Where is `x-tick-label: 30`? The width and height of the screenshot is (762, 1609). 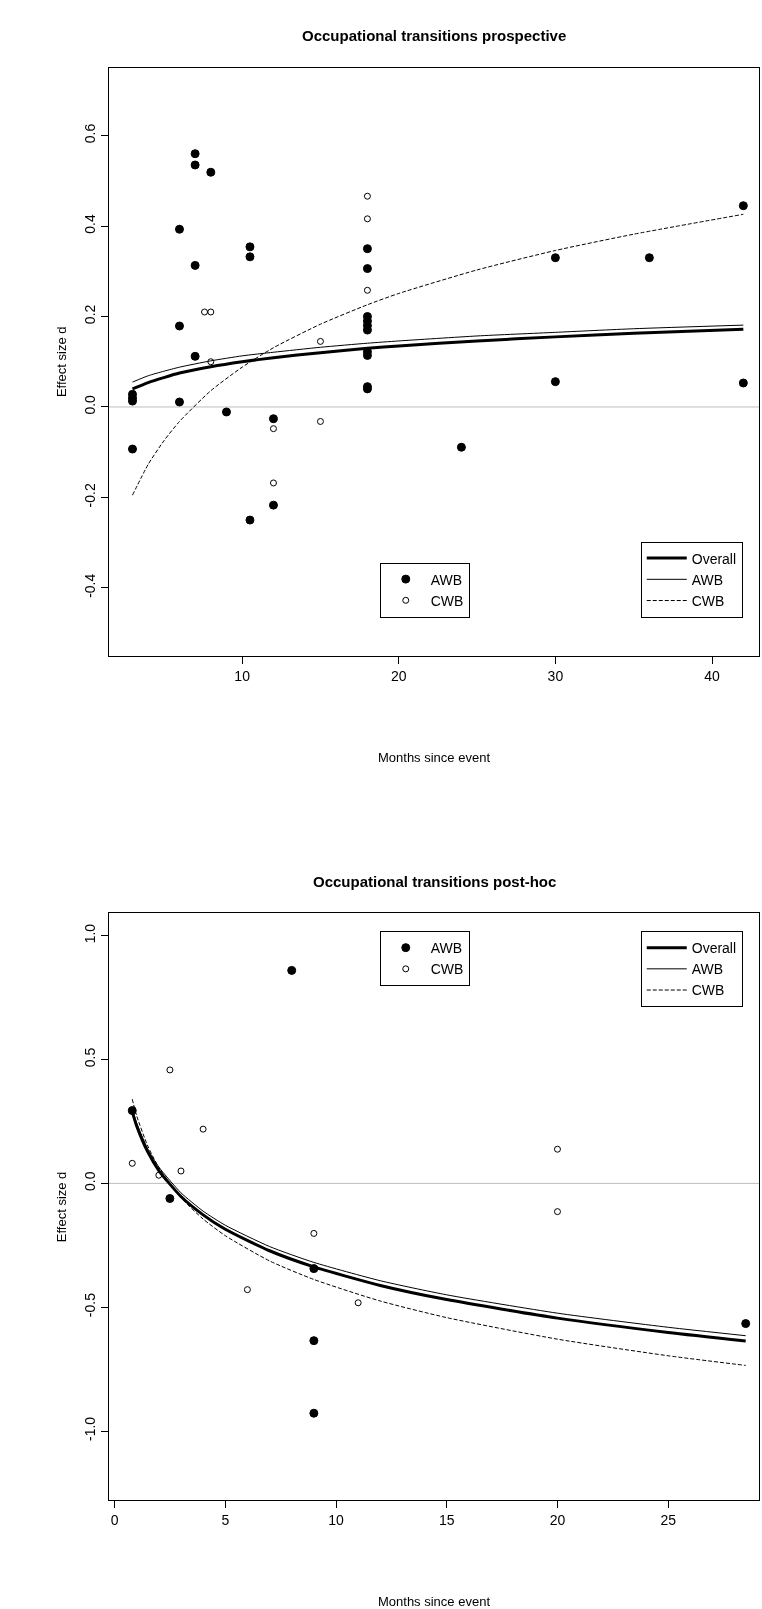
x-tick-label: 30 is located at coordinates (555, 675).